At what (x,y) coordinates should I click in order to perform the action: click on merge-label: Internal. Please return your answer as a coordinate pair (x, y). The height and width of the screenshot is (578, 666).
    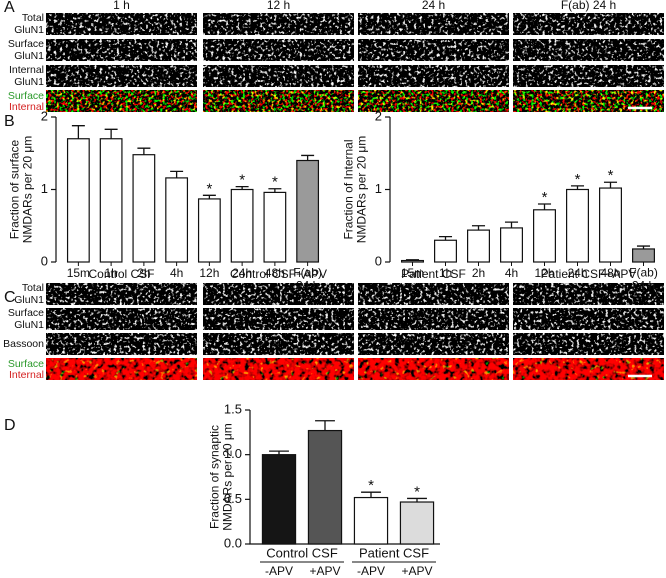
    Looking at the image, I should click on (26, 107).